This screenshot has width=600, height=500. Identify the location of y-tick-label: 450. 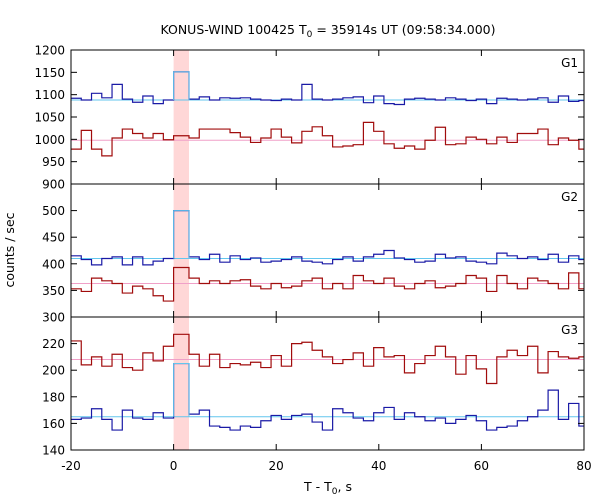
(53, 238).